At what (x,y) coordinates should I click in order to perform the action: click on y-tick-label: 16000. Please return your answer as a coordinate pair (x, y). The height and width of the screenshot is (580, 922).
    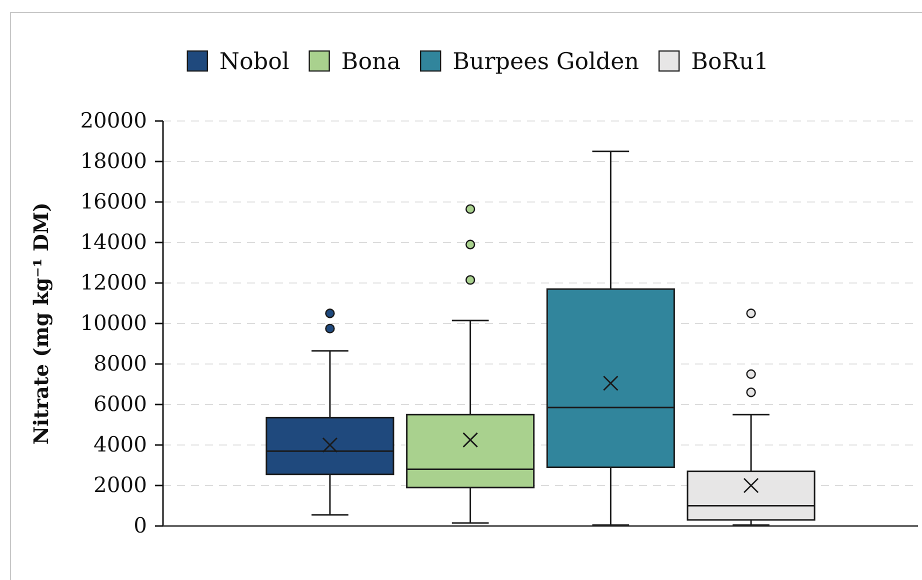
    Looking at the image, I should click on (113, 202).